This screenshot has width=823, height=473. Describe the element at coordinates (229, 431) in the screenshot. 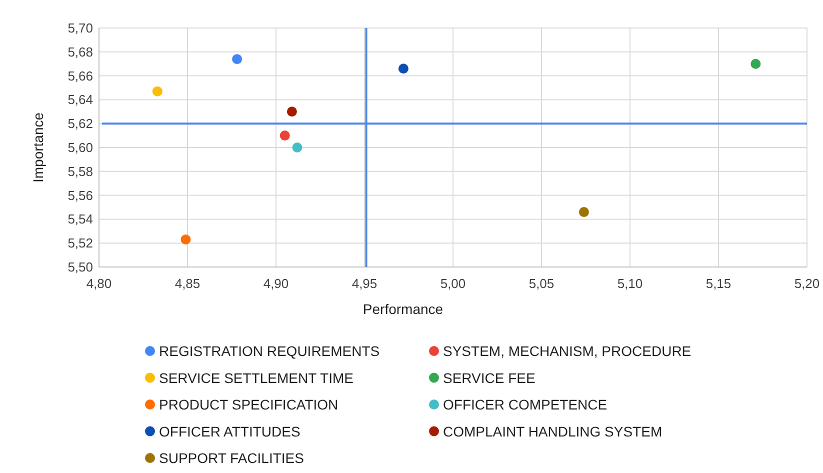

I see `legend-label: OFFICER ATTITUDES` at that location.